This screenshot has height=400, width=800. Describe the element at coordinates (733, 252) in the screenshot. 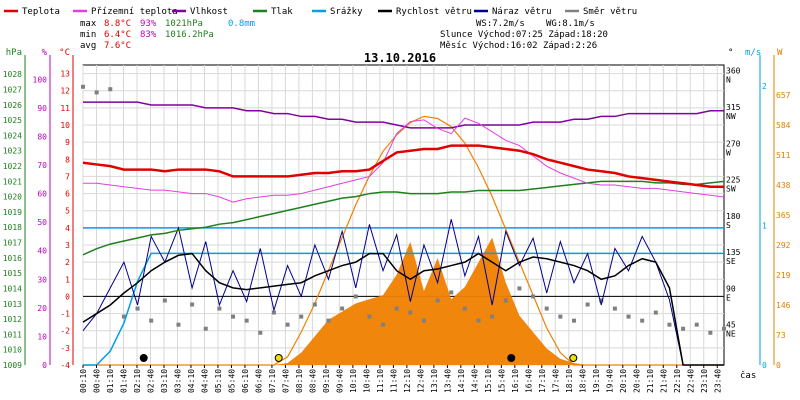

I see `axis-tick-dir: 135` at that location.